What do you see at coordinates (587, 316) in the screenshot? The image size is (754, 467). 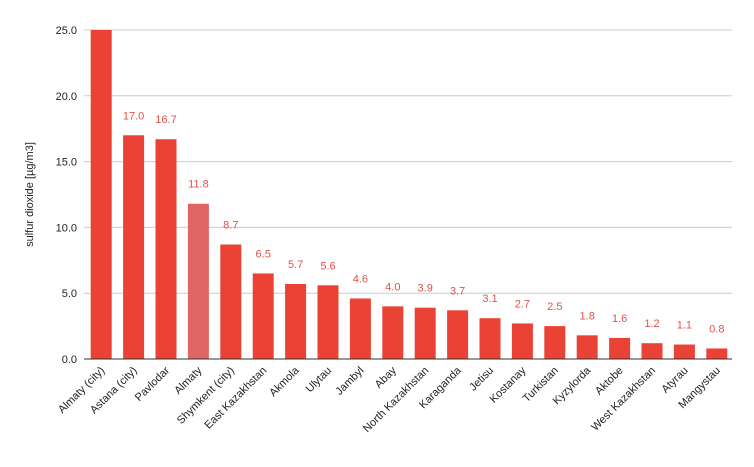 I see `data-label: 1.8` at bounding box center [587, 316].